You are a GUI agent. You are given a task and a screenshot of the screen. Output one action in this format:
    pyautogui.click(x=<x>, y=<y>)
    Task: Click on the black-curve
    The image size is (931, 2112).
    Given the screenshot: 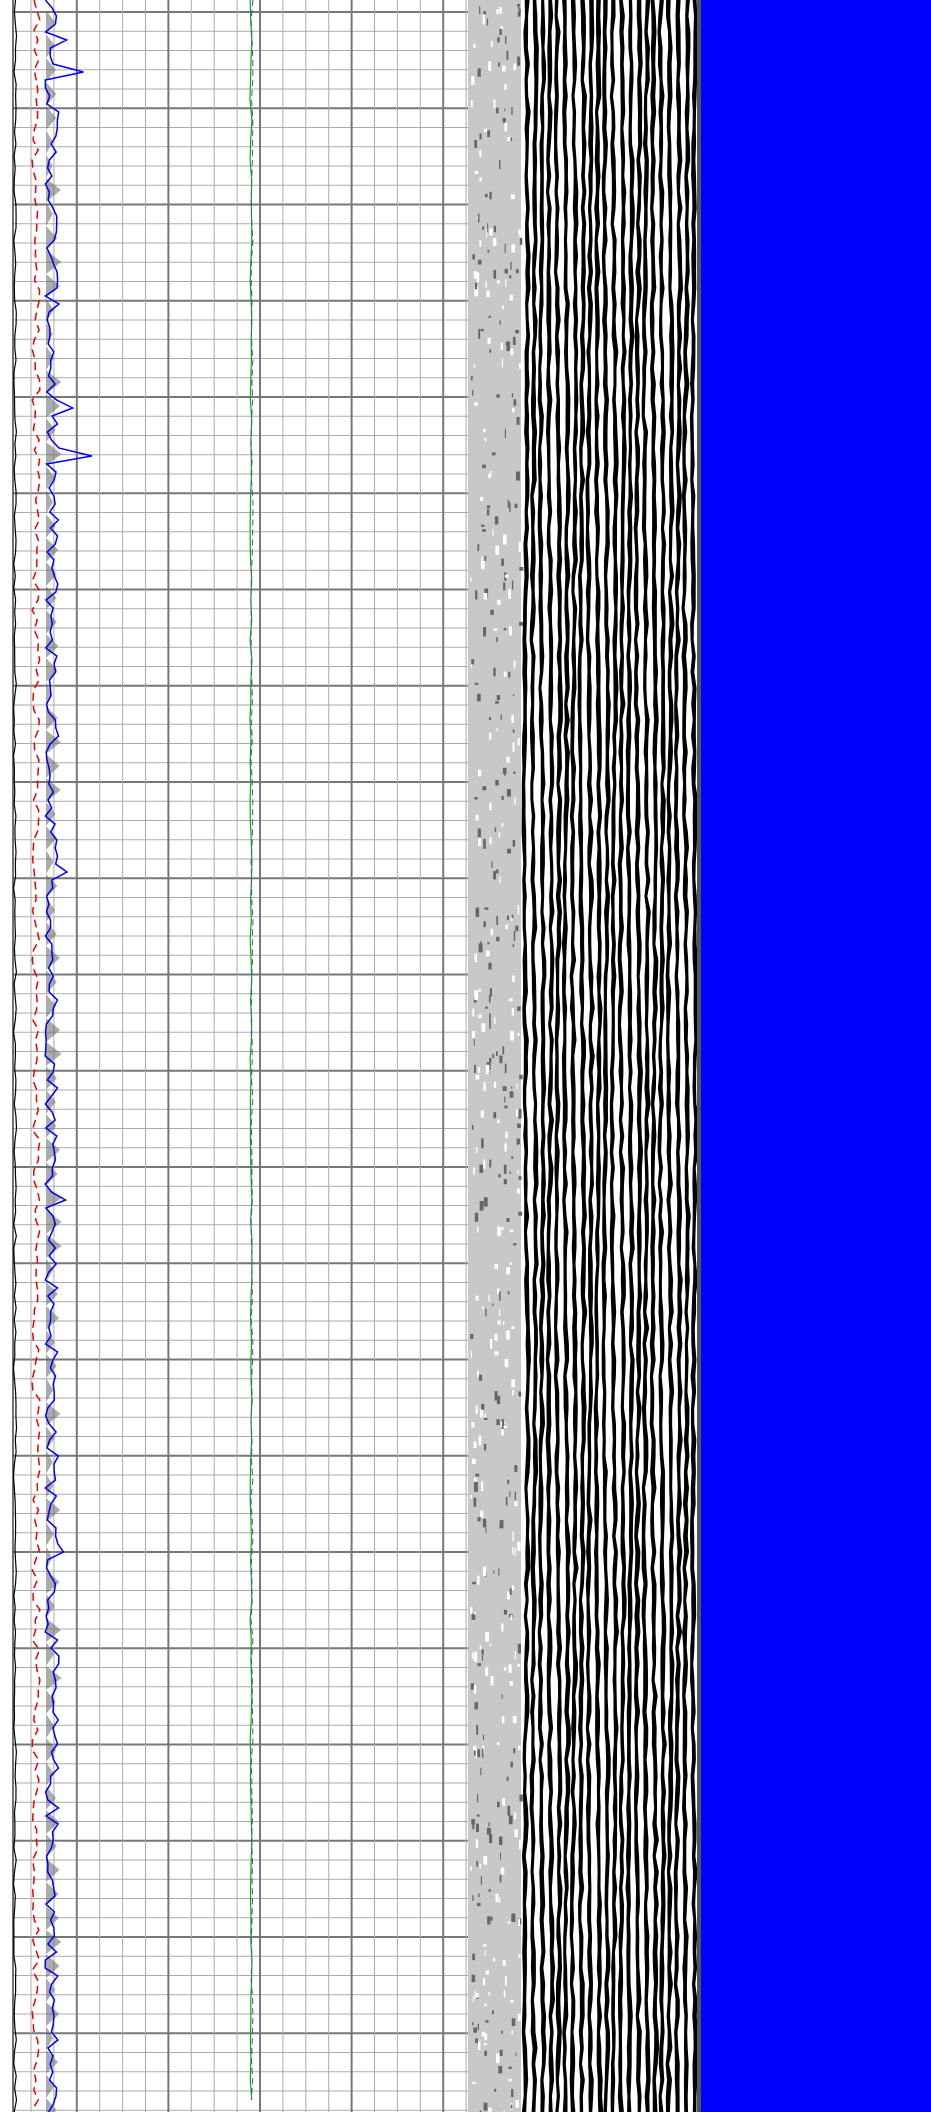 What is the action you would take?
    pyautogui.click(x=15, y=1056)
    